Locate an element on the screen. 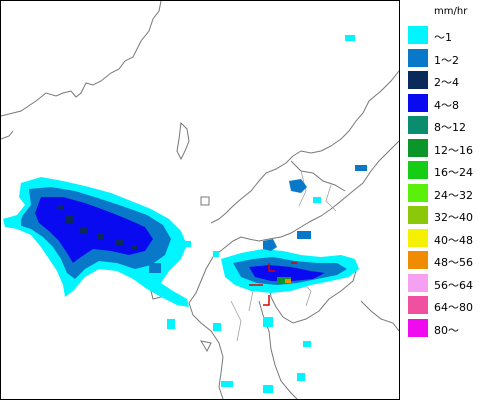 Image resolution: width=484 pixels, height=402 pixels. honshu-coastline is located at coordinates (304, 147).